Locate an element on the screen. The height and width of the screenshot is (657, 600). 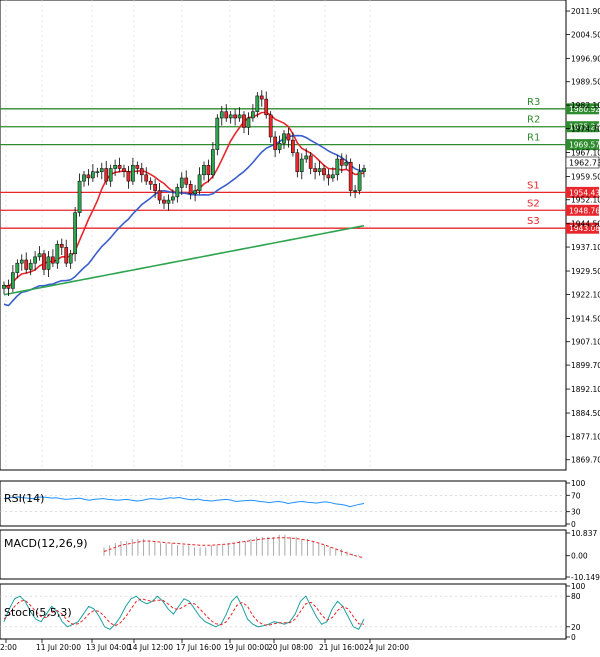
current-price-marker: 1962.73 is located at coordinates (582, 162).